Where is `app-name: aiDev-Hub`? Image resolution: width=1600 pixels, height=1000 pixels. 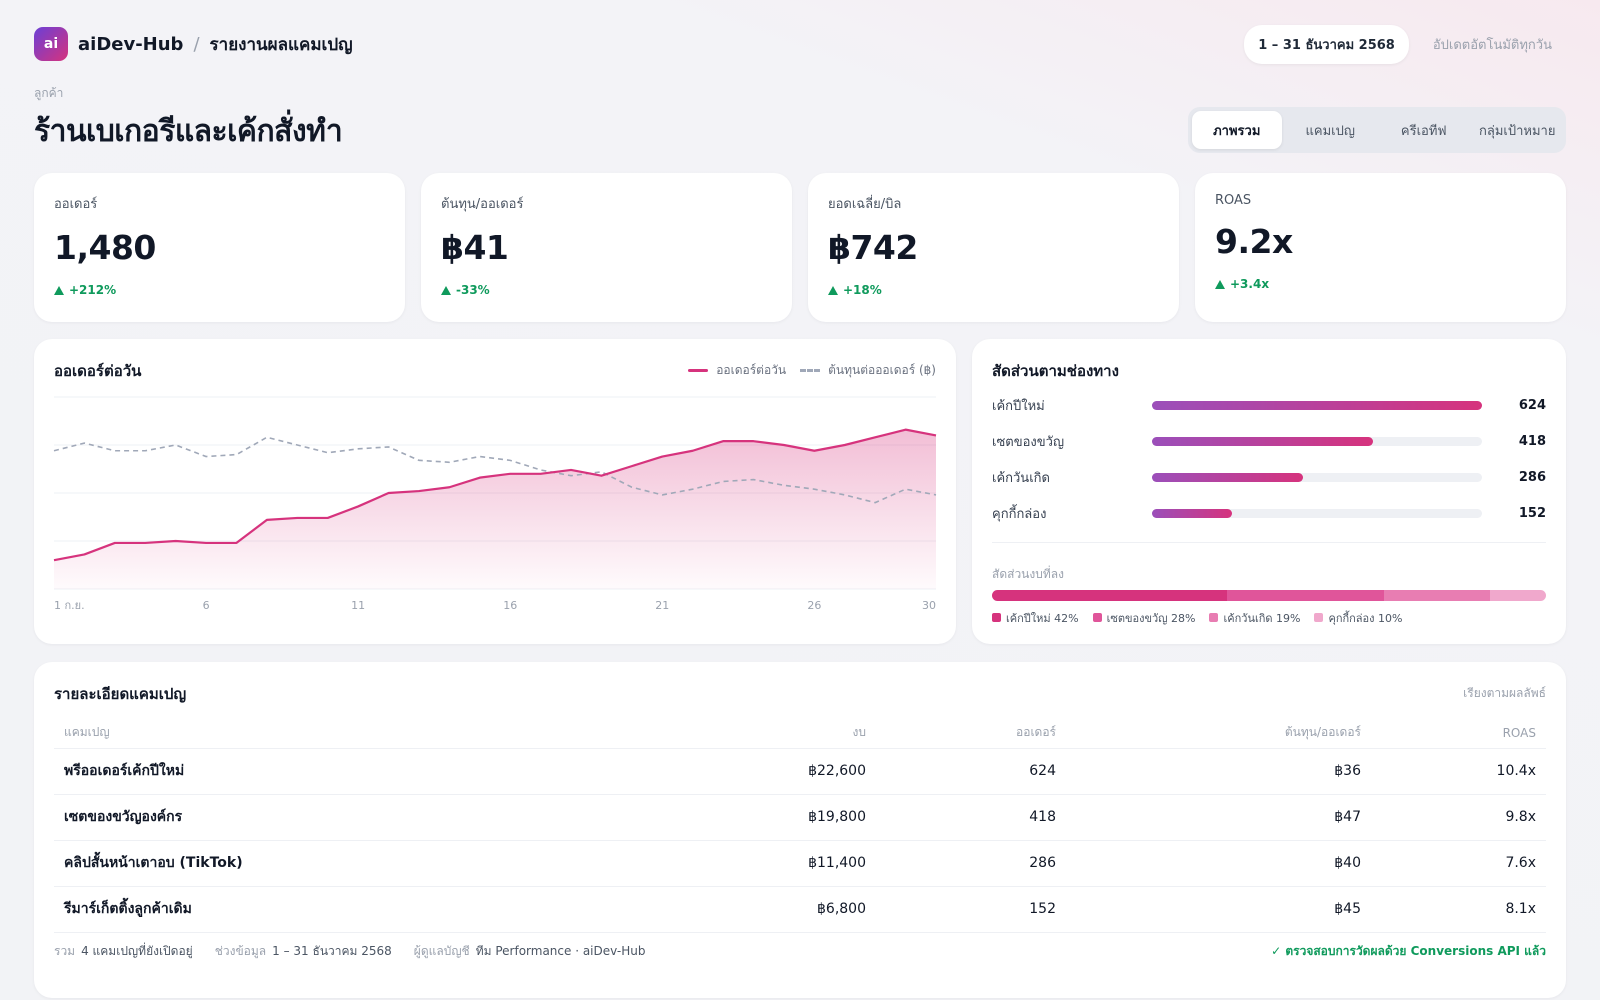
app-name: aiDev-Hub is located at coordinates (131, 44).